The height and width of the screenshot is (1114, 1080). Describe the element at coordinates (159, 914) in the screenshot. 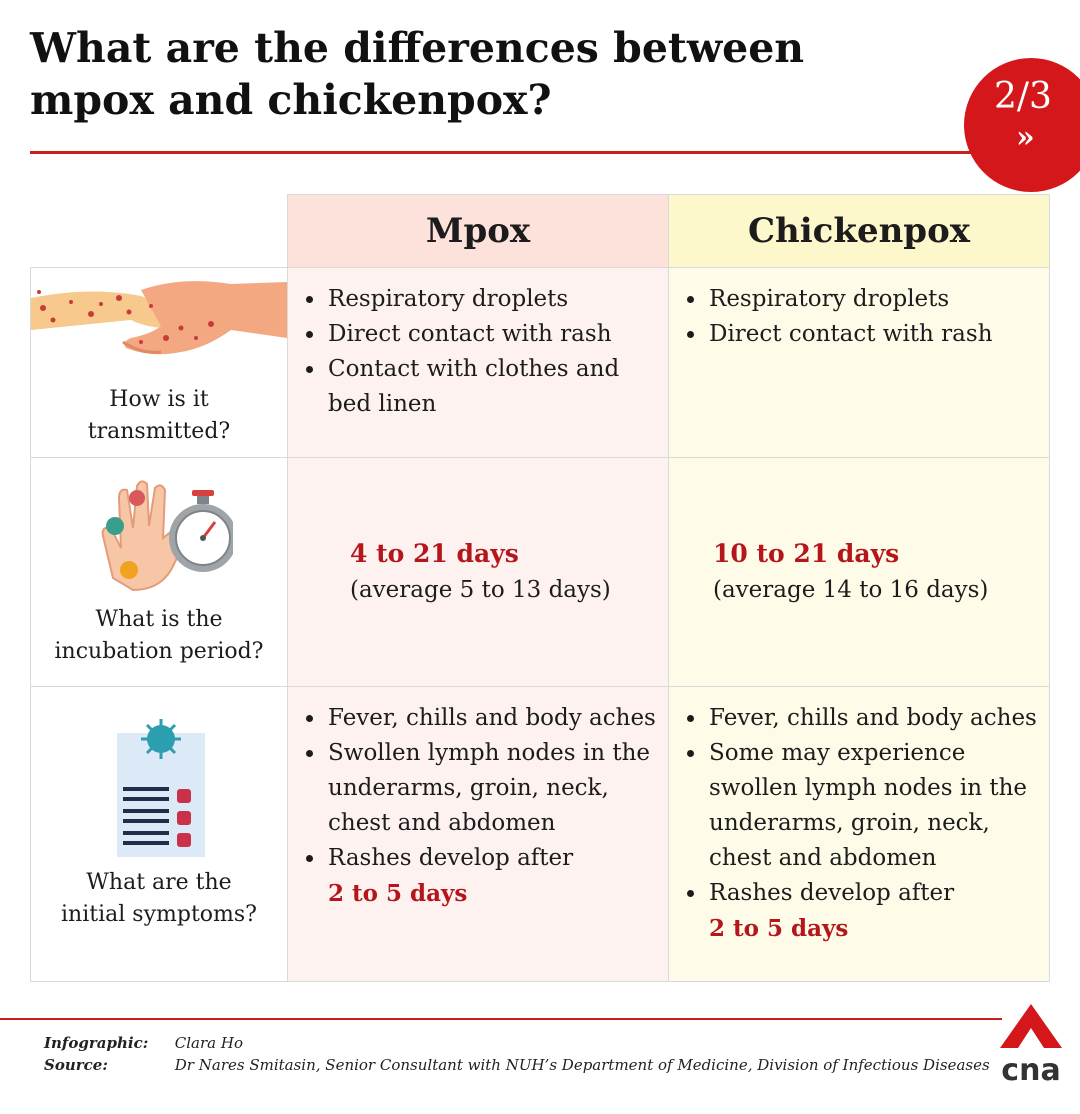

I see `question-line: initial symptoms?` at that location.